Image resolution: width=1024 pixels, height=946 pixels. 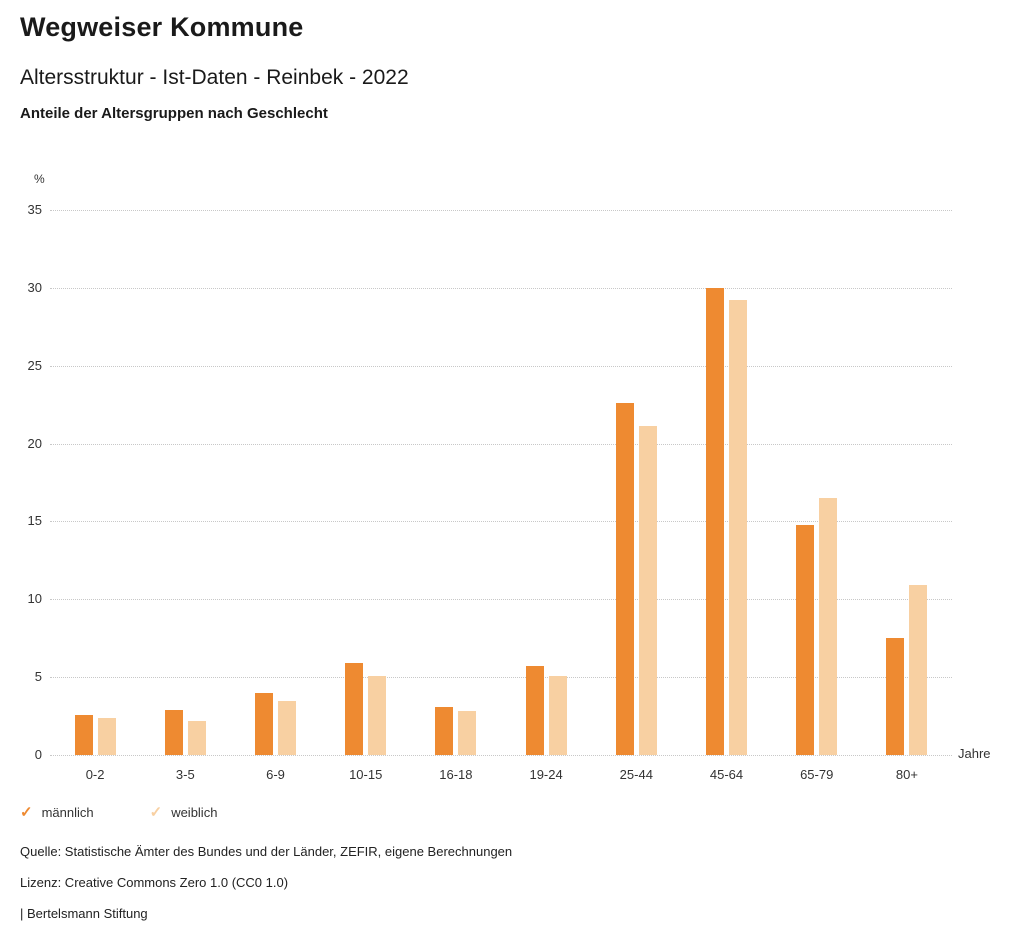 I want to click on bar-männlich-3-5, so click(x=173, y=732).